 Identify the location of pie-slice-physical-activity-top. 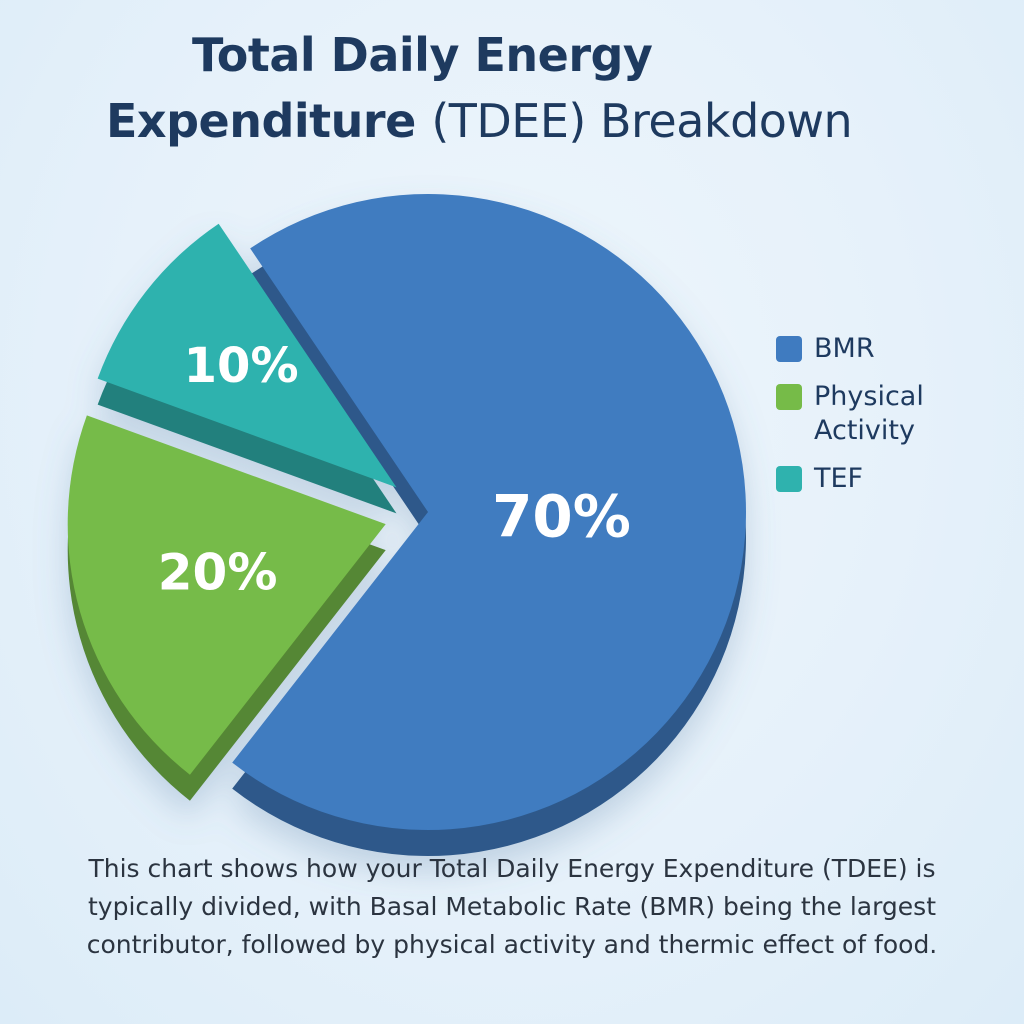
(226, 595).